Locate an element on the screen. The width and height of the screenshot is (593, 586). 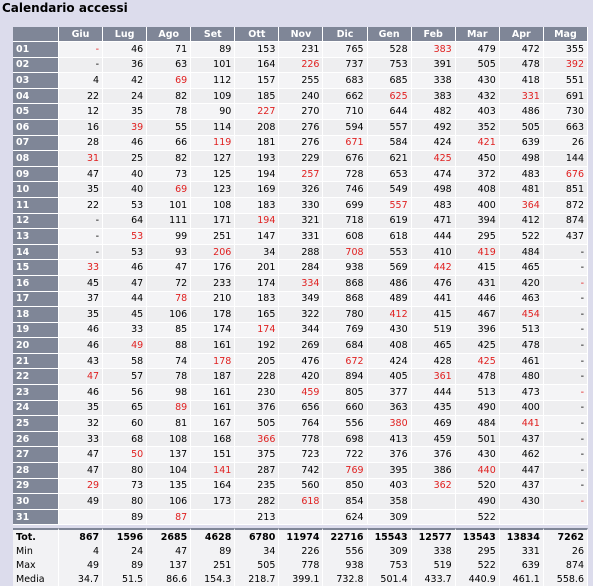
summary-value: 24 is located at coordinates (125, 551).